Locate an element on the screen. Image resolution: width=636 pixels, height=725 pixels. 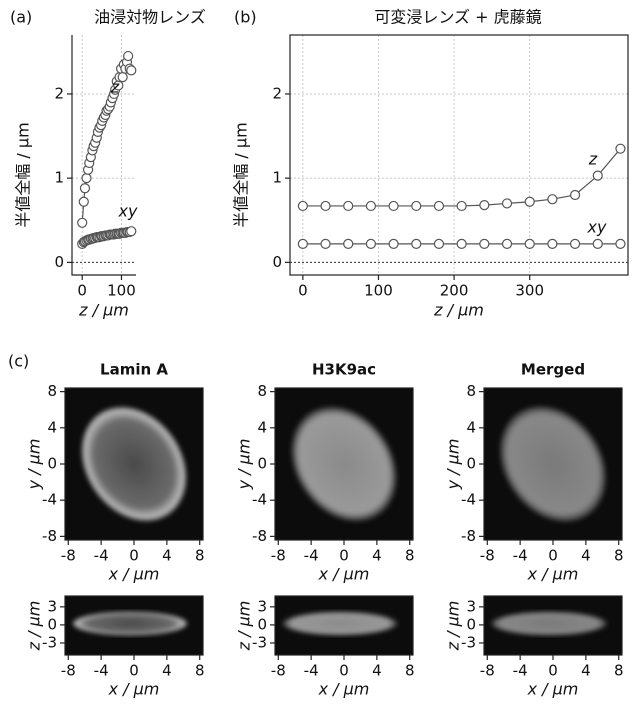
panel-label: (b) is located at coordinates (245, 17).